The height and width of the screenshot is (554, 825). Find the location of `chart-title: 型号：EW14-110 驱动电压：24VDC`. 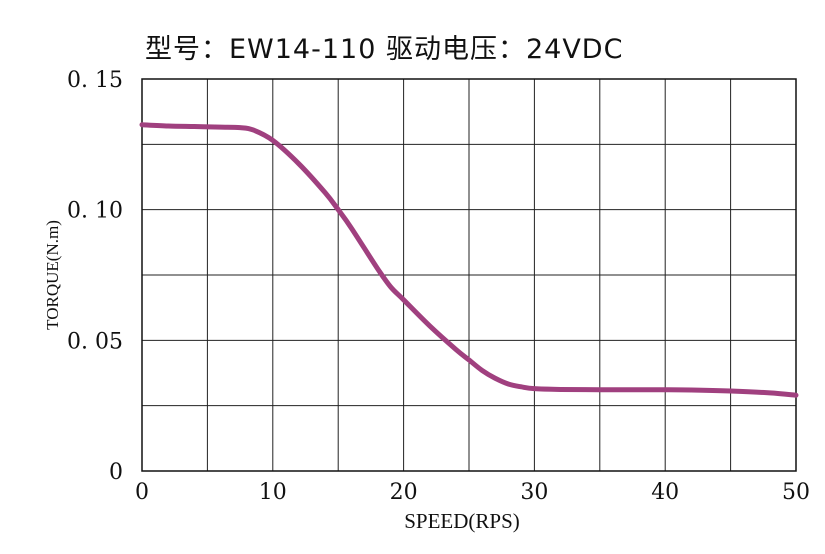

chart-title: 型号：EW14-110 驱动电压：24VDC is located at coordinates (384, 49).